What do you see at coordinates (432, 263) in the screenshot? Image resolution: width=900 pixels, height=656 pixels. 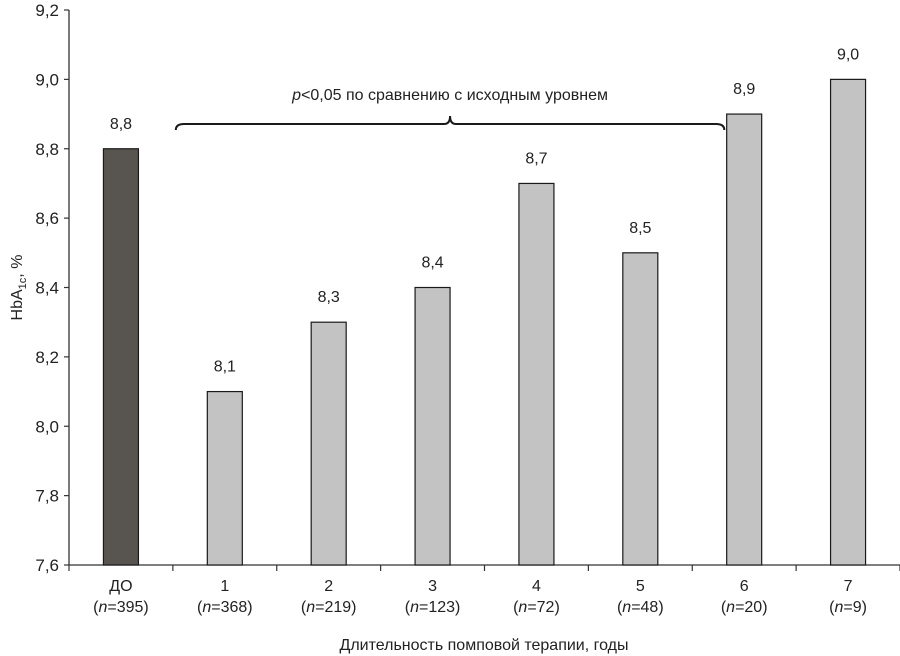 I see `bar-value-label: 8,4` at bounding box center [432, 263].